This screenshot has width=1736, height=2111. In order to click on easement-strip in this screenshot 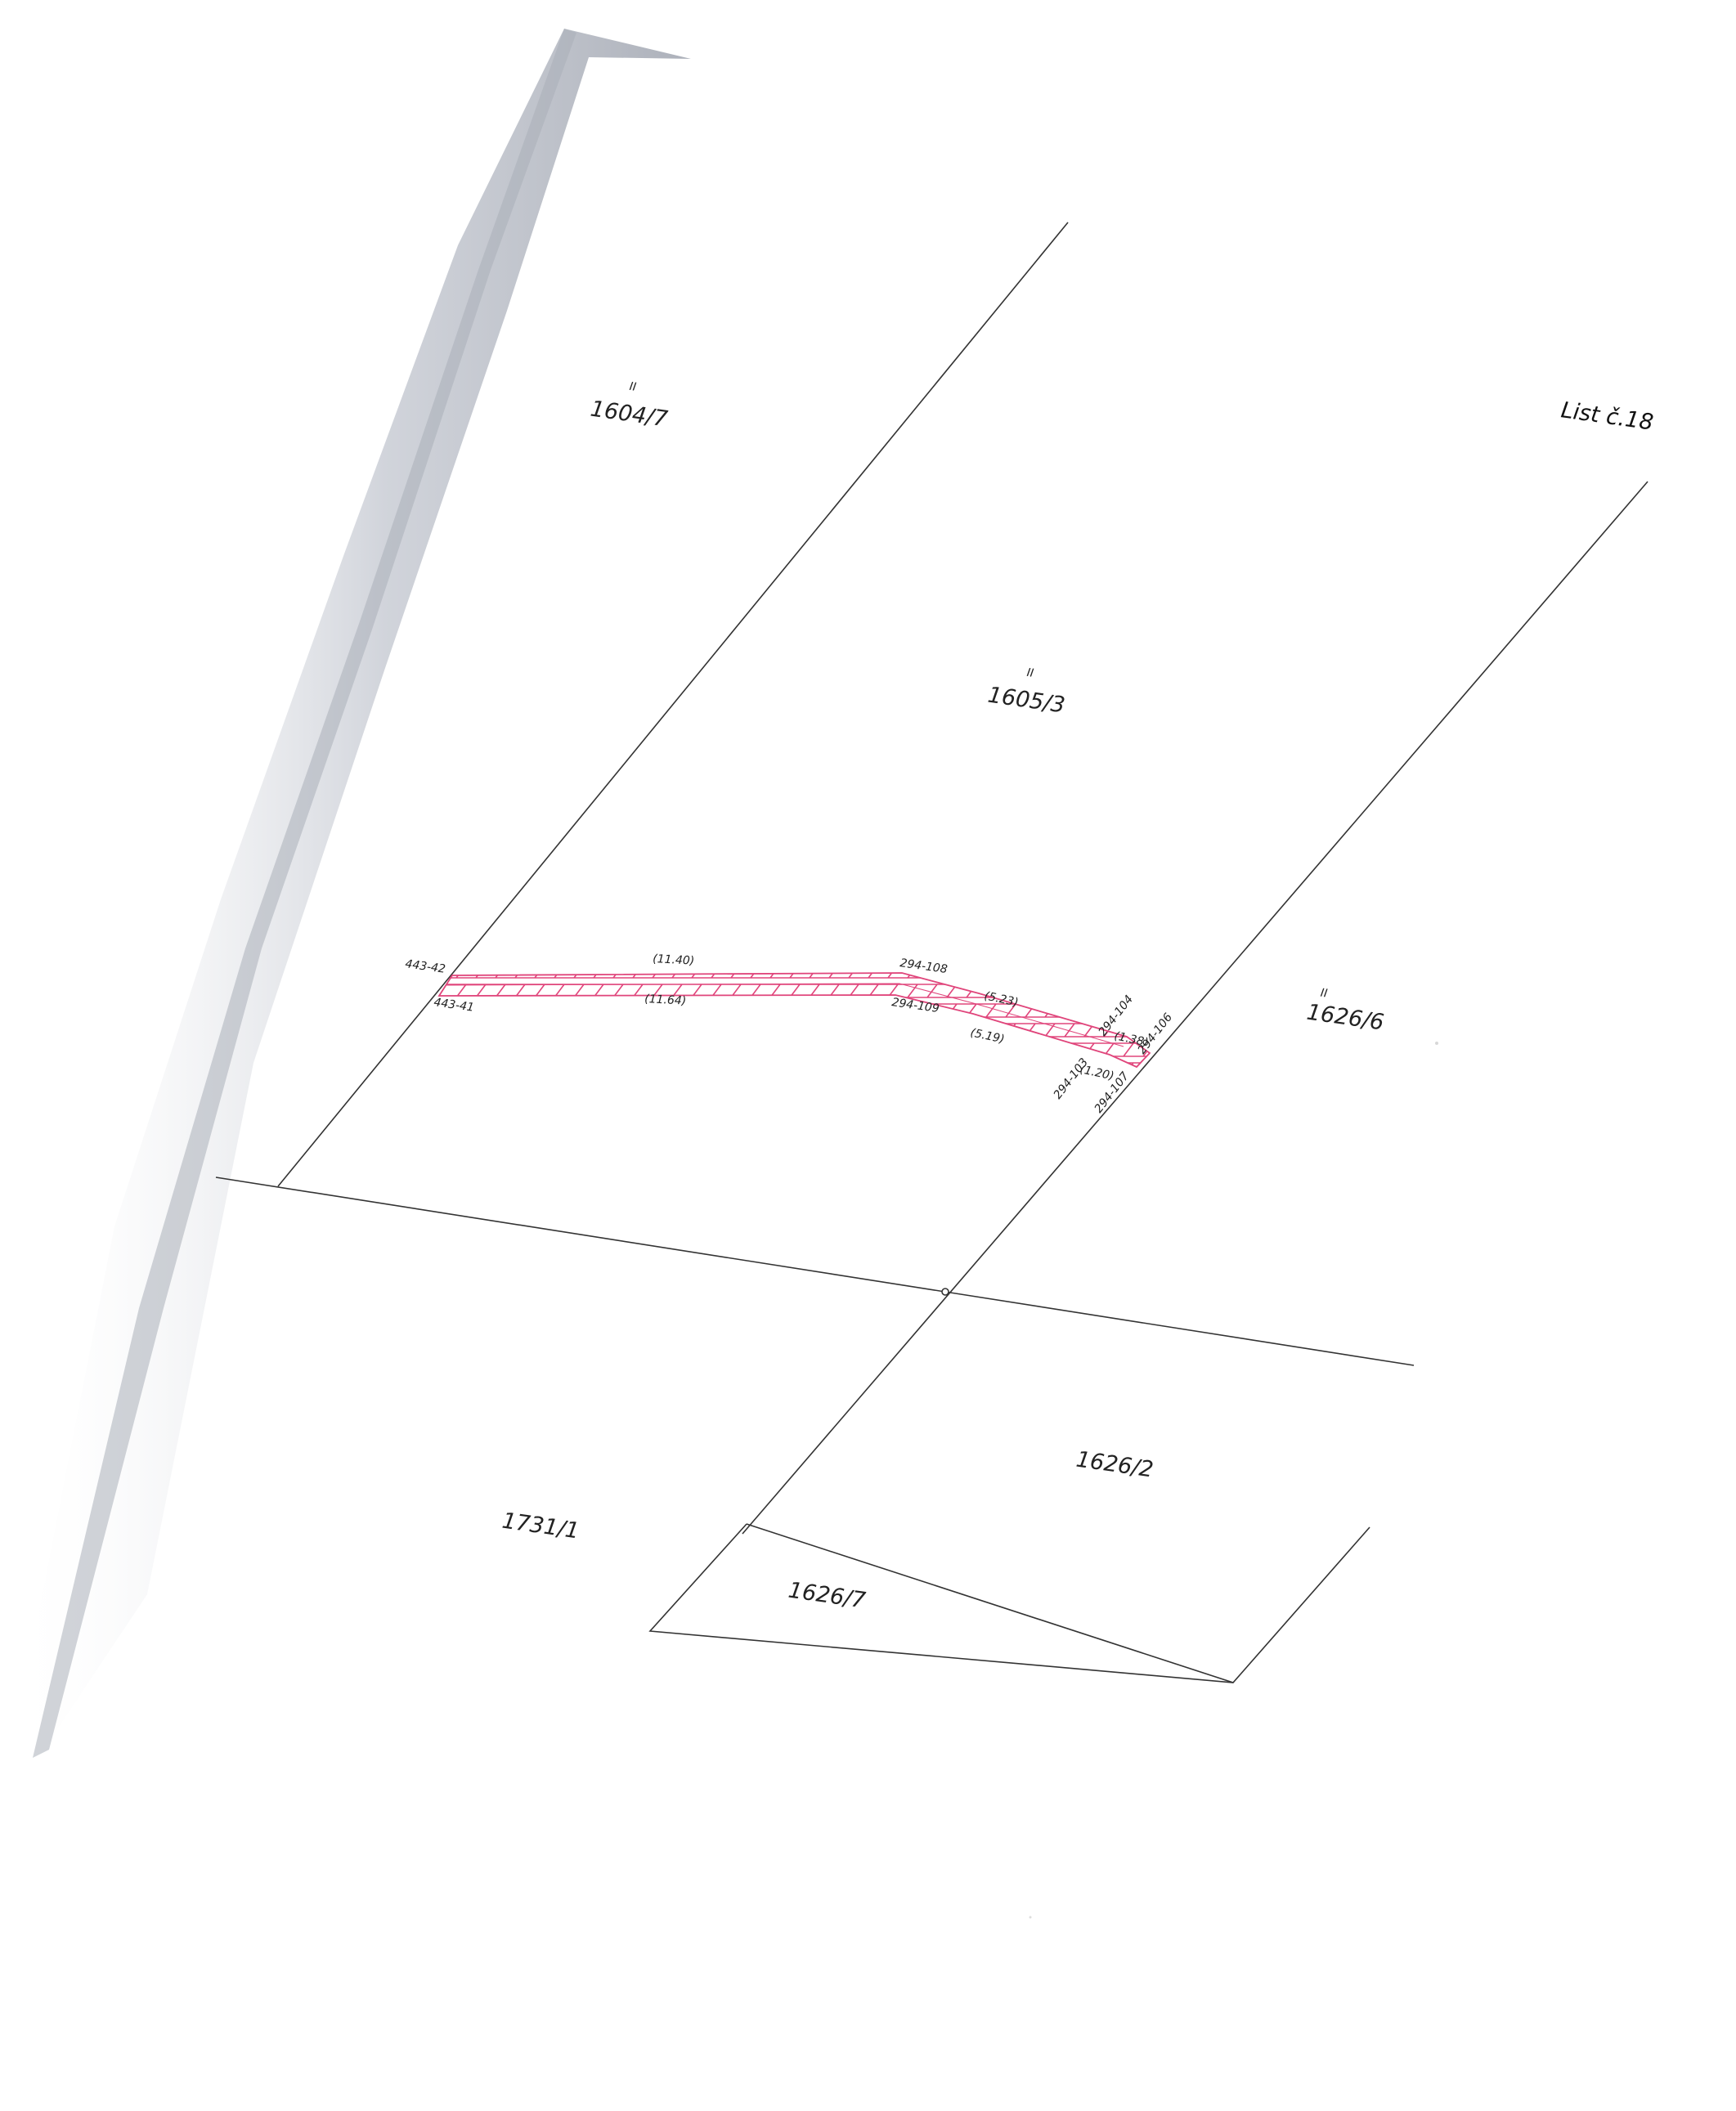, I will do `click(794, 1020)`.